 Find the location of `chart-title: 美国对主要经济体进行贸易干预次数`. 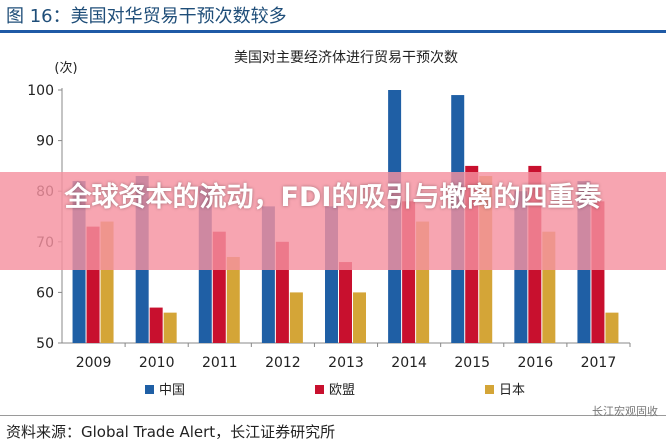

chart-title: 美国对主要经济体进行贸易干预次数 is located at coordinates (346, 58).